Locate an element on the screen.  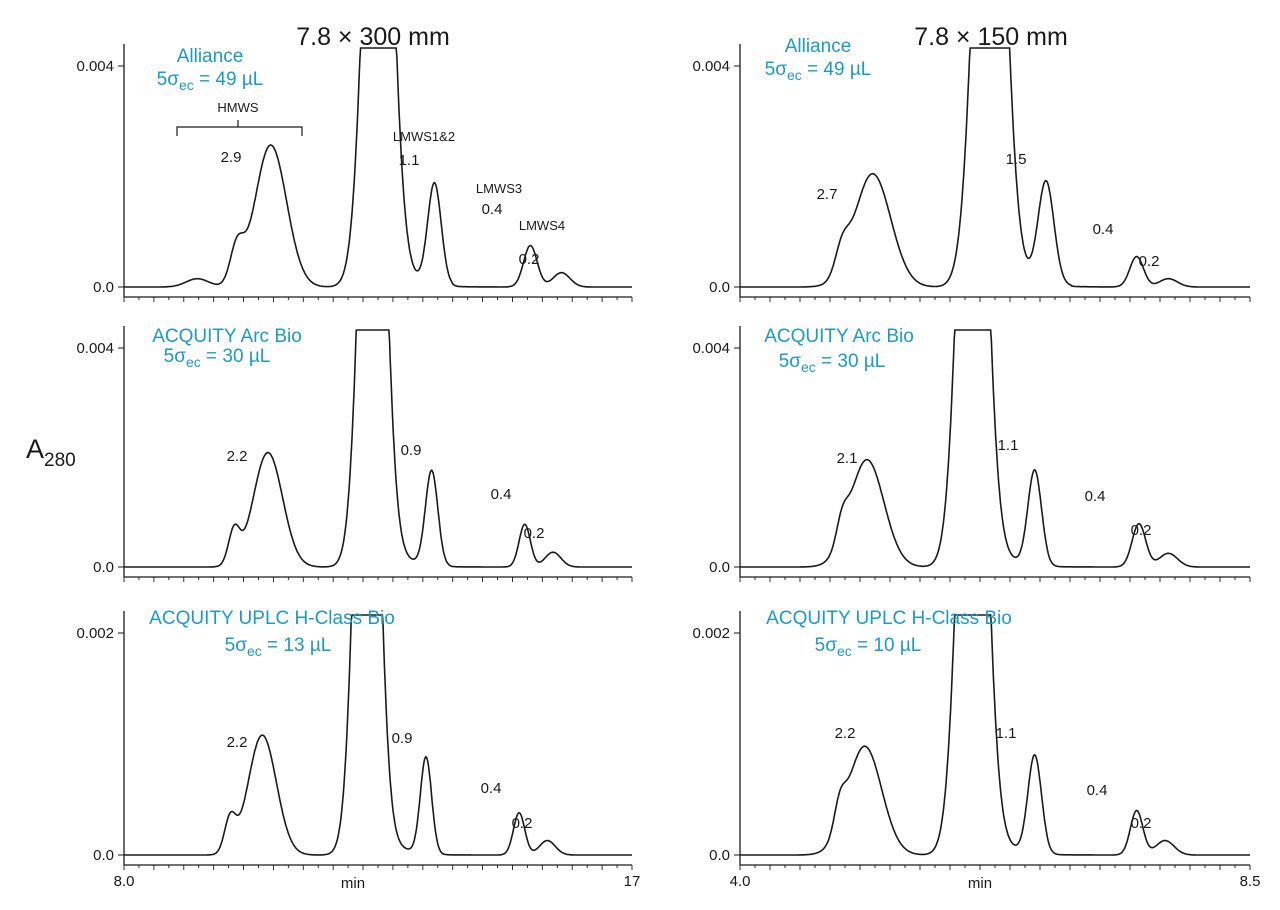
volume-value: = 10 µL is located at coordinates (887, 645).